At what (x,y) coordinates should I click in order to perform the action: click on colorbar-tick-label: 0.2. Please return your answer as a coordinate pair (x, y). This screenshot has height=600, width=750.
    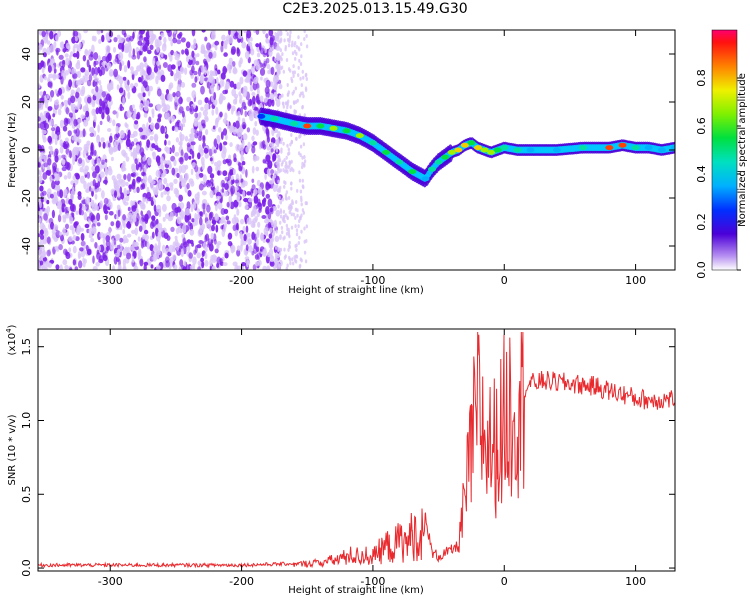
    Looking at the image, I should click on (701, 222).